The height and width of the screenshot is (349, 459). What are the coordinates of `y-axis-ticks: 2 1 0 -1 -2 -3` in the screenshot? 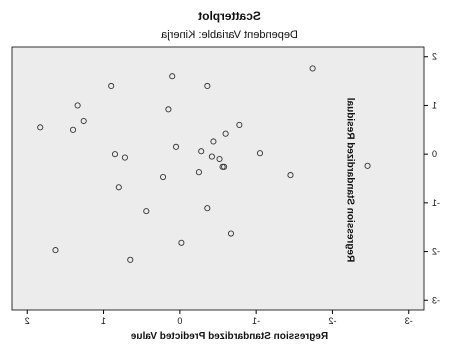 It's located at (432, 178).